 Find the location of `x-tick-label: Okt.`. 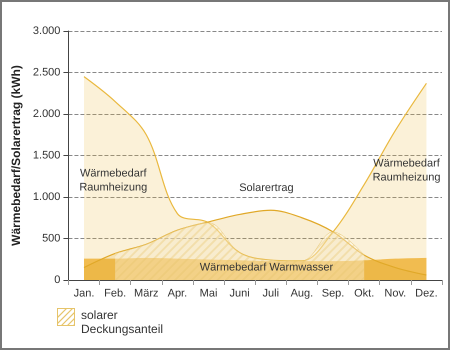

x-tick-label: Okt. is located at coordinates (364, 294).